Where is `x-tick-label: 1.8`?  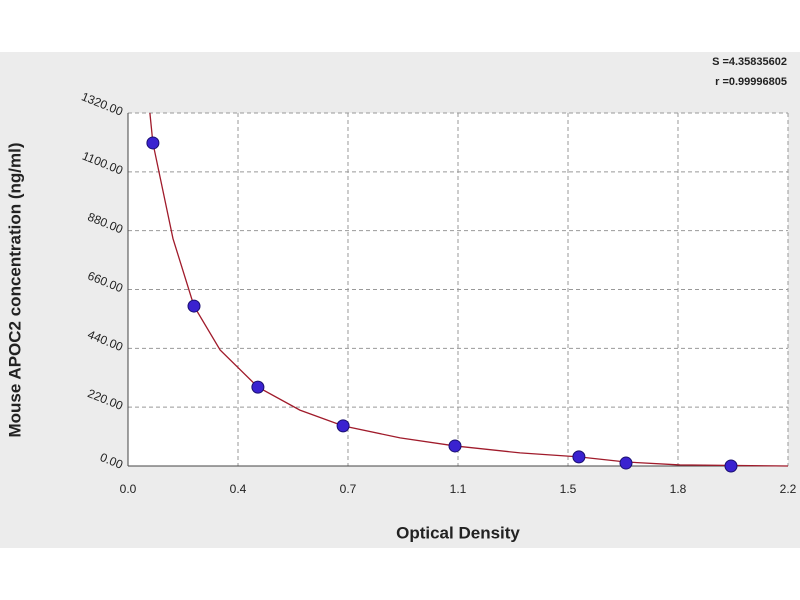
x-tick-label: 1.8 is located at coordinates (678, 489).